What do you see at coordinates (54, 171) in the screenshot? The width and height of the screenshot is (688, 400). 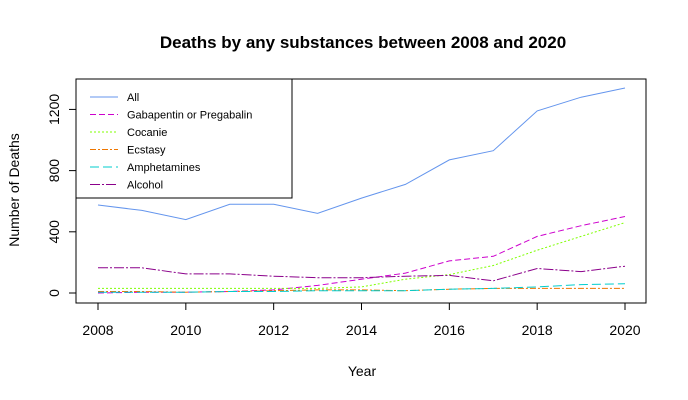 I see `y-tick-label: 800` at bounding box center [54, 171].